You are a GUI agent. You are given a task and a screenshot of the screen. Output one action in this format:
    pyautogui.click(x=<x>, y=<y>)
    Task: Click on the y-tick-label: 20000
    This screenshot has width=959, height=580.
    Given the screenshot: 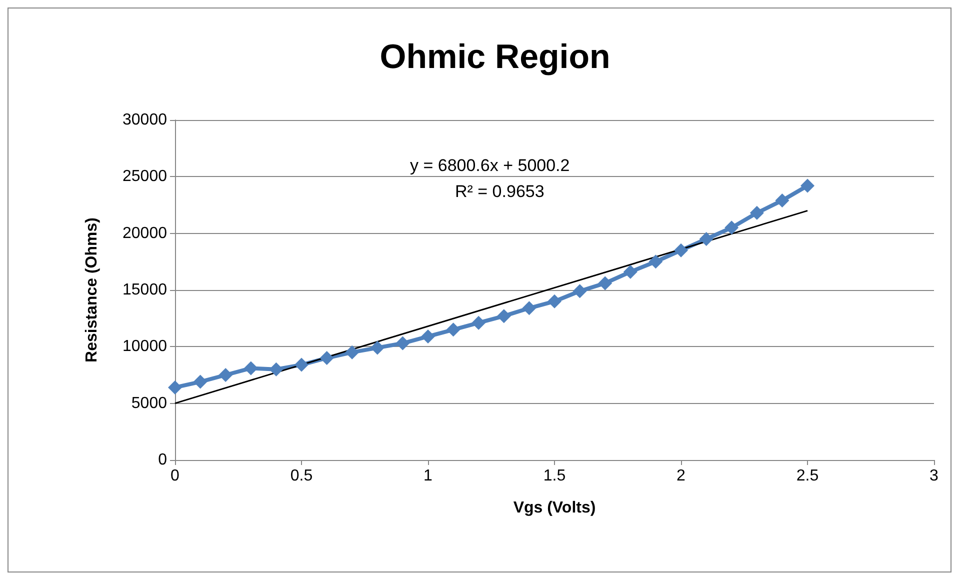 What is the action you would take?
    pyautogui.click(x=145, y=233)
    